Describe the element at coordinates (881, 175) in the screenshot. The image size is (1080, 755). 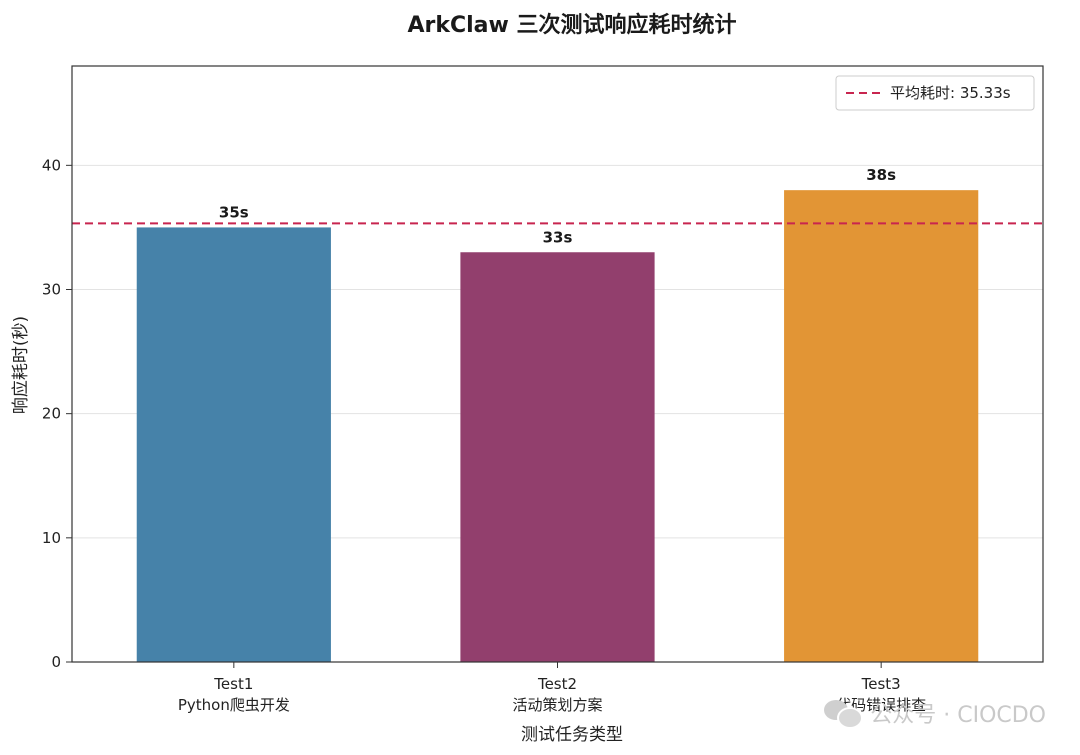
I see `bar-value-label: 38s` at that location.